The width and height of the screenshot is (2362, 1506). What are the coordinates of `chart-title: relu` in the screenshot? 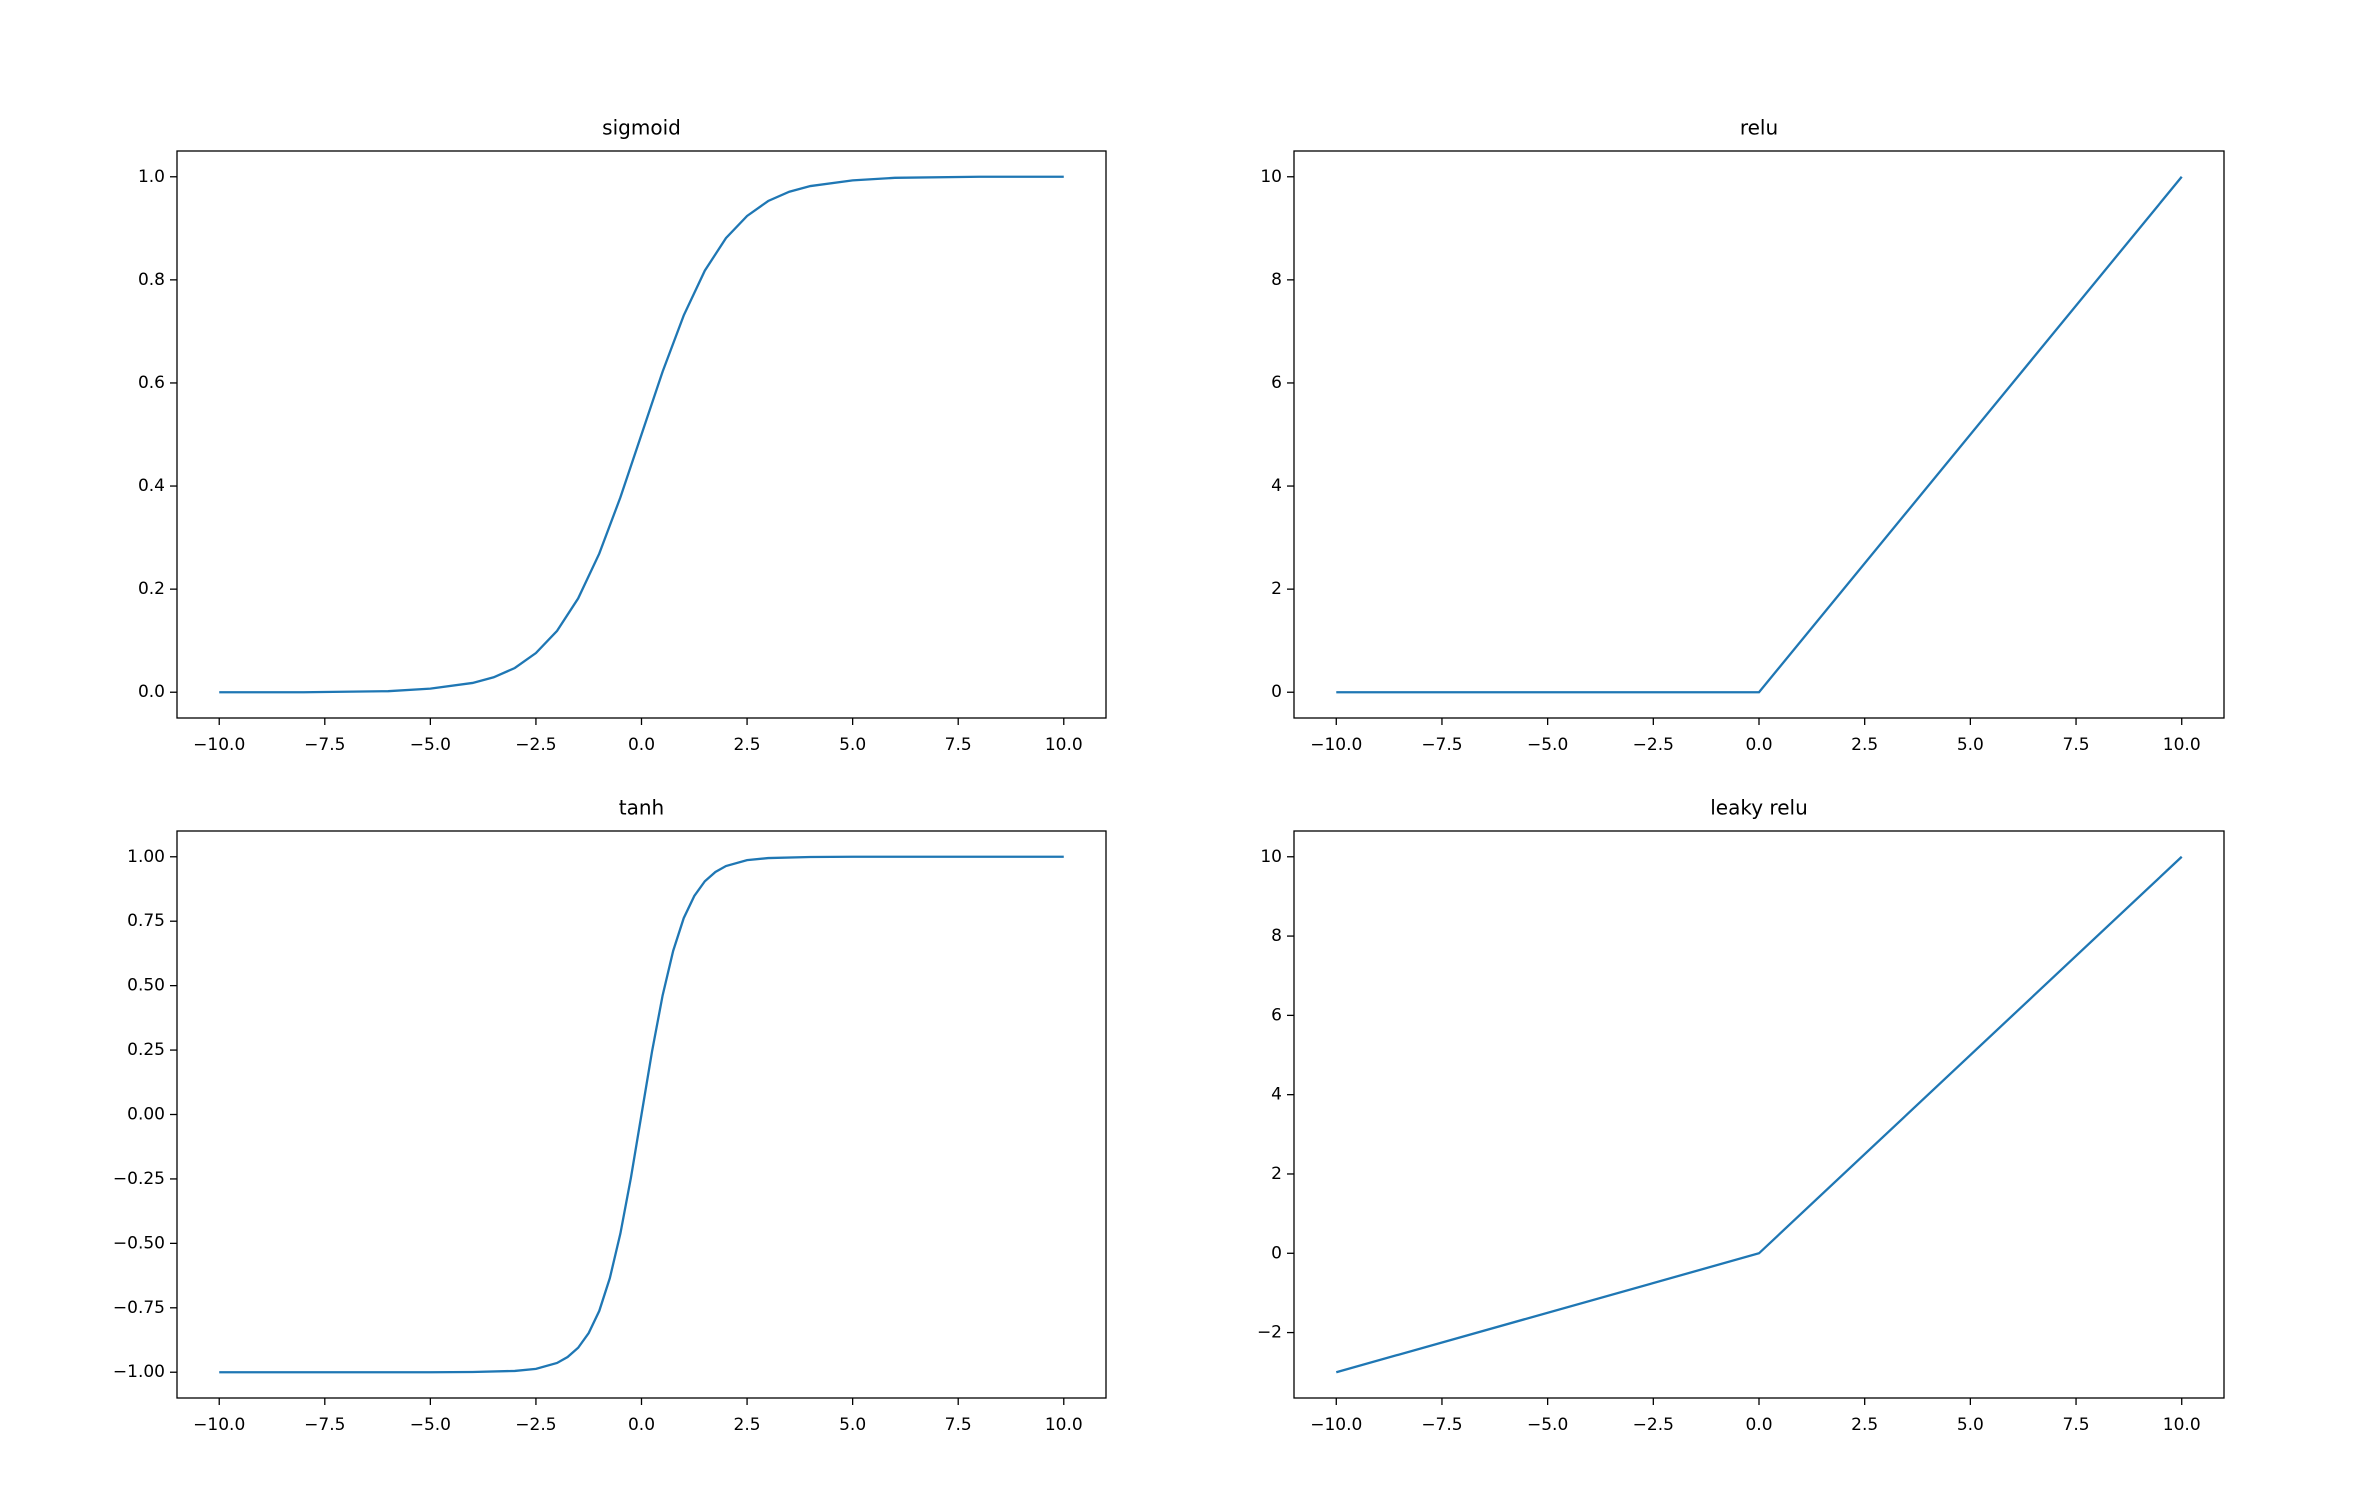 It's located at (1759, 128).